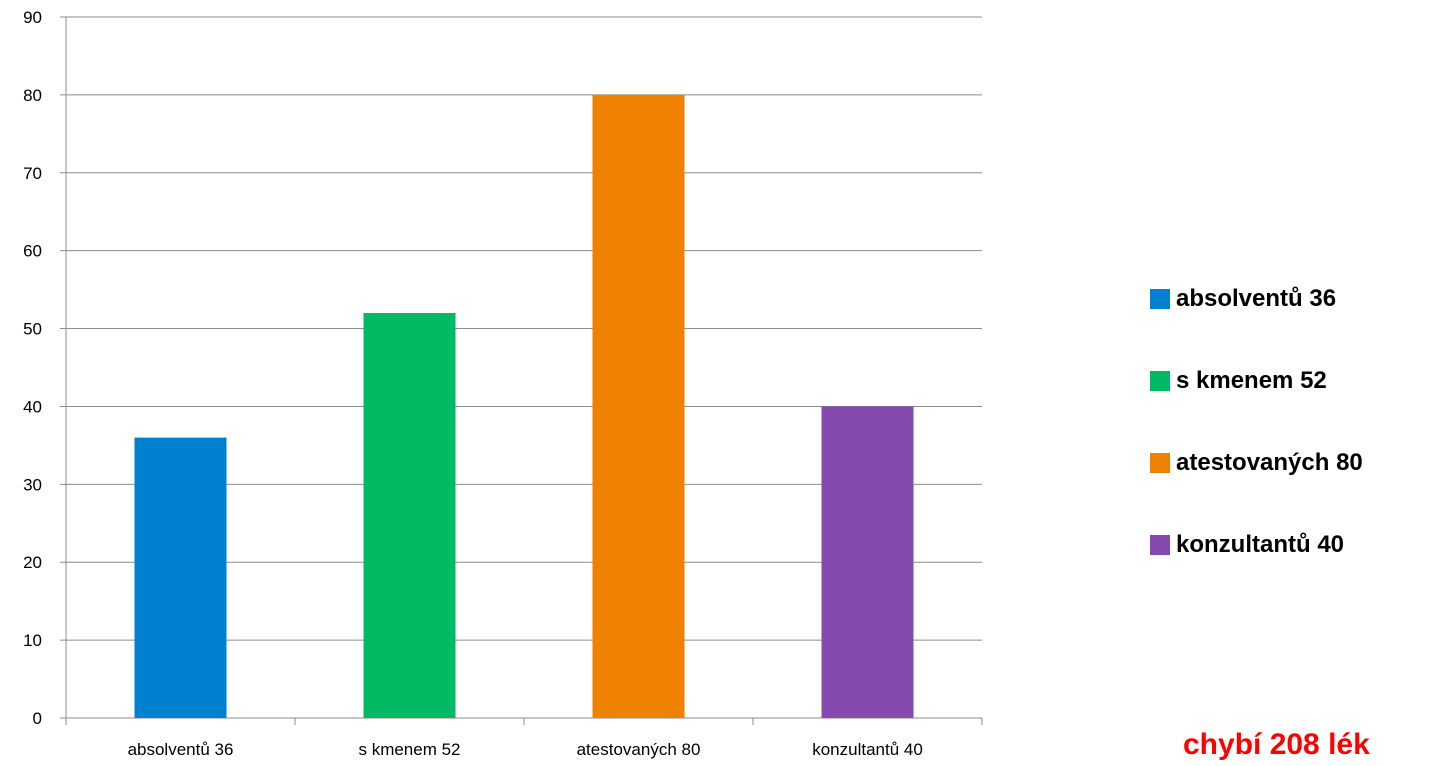 Image resolution: width=1438 pixels, height=766 pixels. What do you see at coordinates (867, 749) in the screenshot?
I see `x-tick-label-3: konzultantů 40` at bounding box center [867, 749].